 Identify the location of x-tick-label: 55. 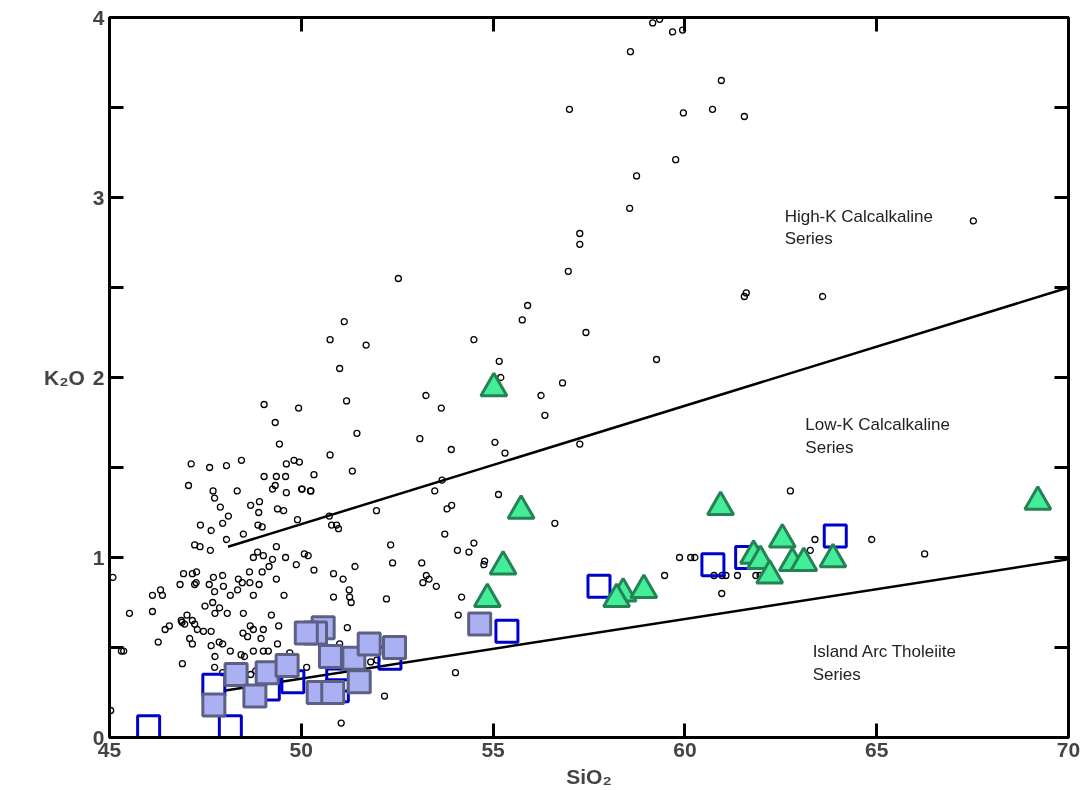
(493, 749).